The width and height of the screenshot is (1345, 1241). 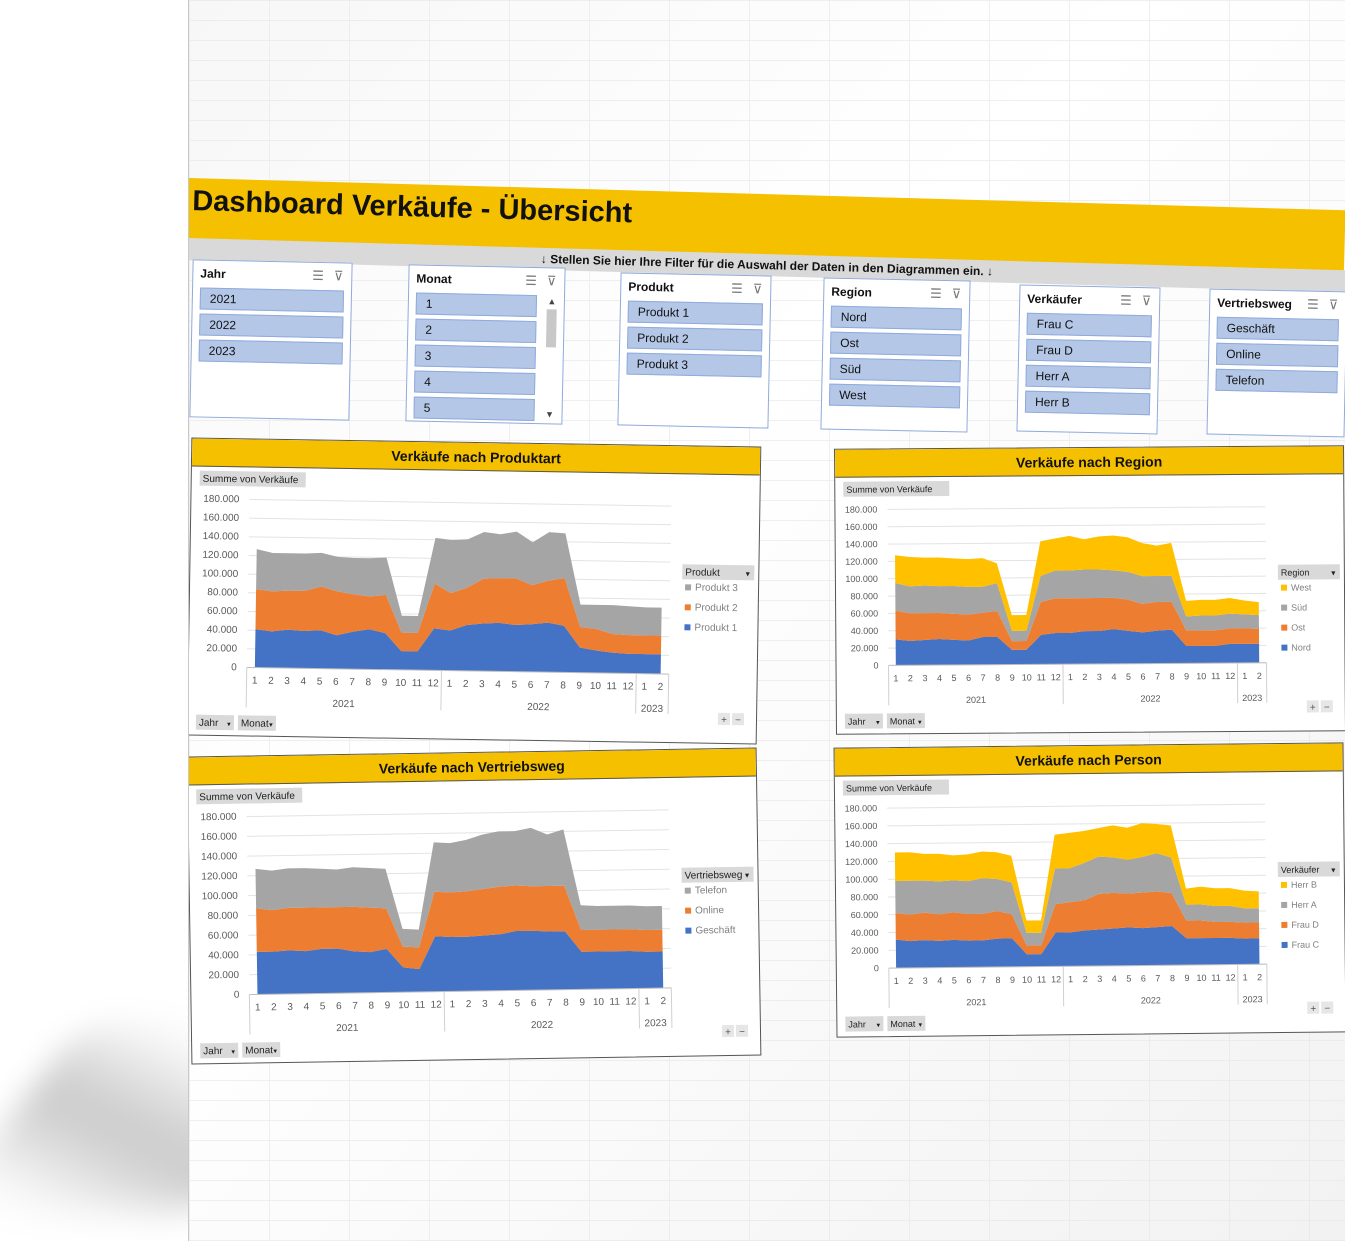 What do you see at coordinates (1276, 381) in the screenshot?
I see `slicer-item: Telefon` at bounding box center [1276, 381].